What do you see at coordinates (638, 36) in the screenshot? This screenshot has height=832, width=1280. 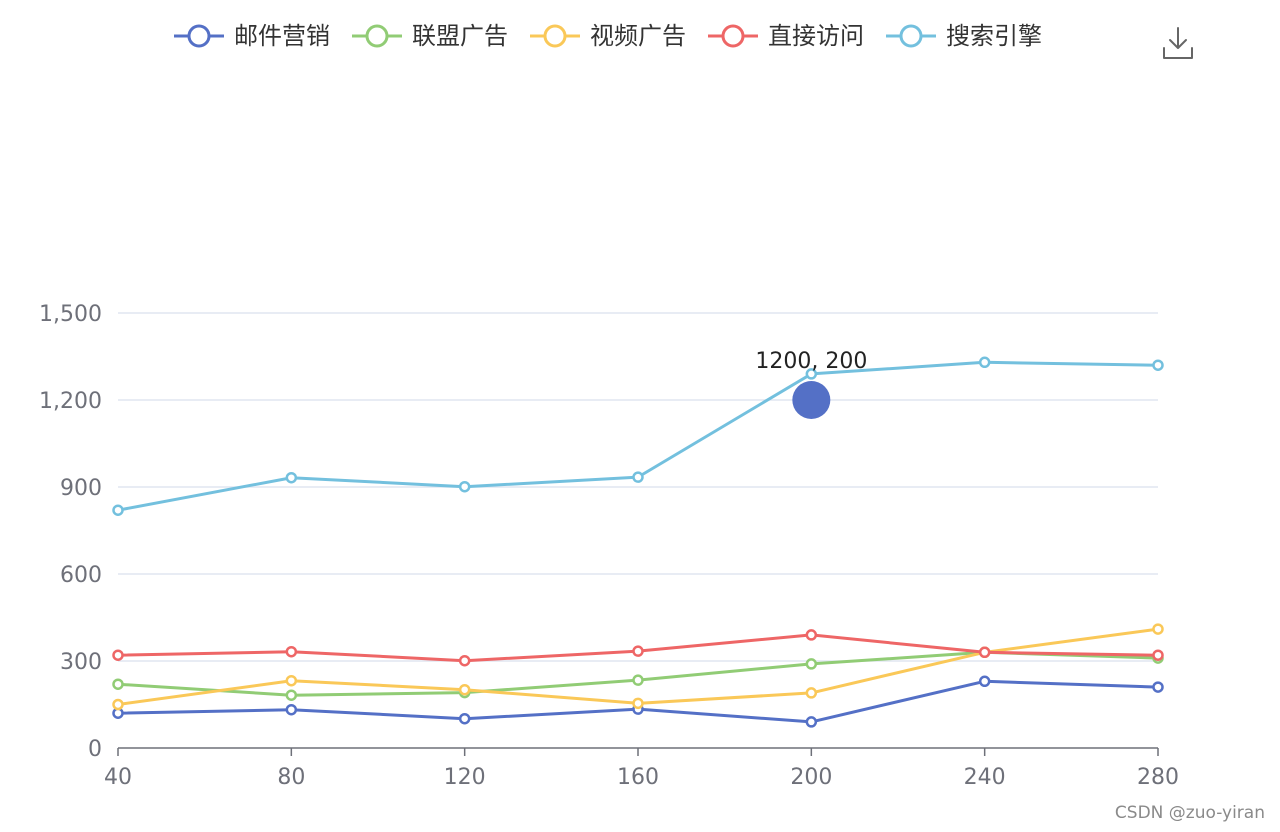 I see `legend-label: 视频广告` at bounding box center [638, 36].